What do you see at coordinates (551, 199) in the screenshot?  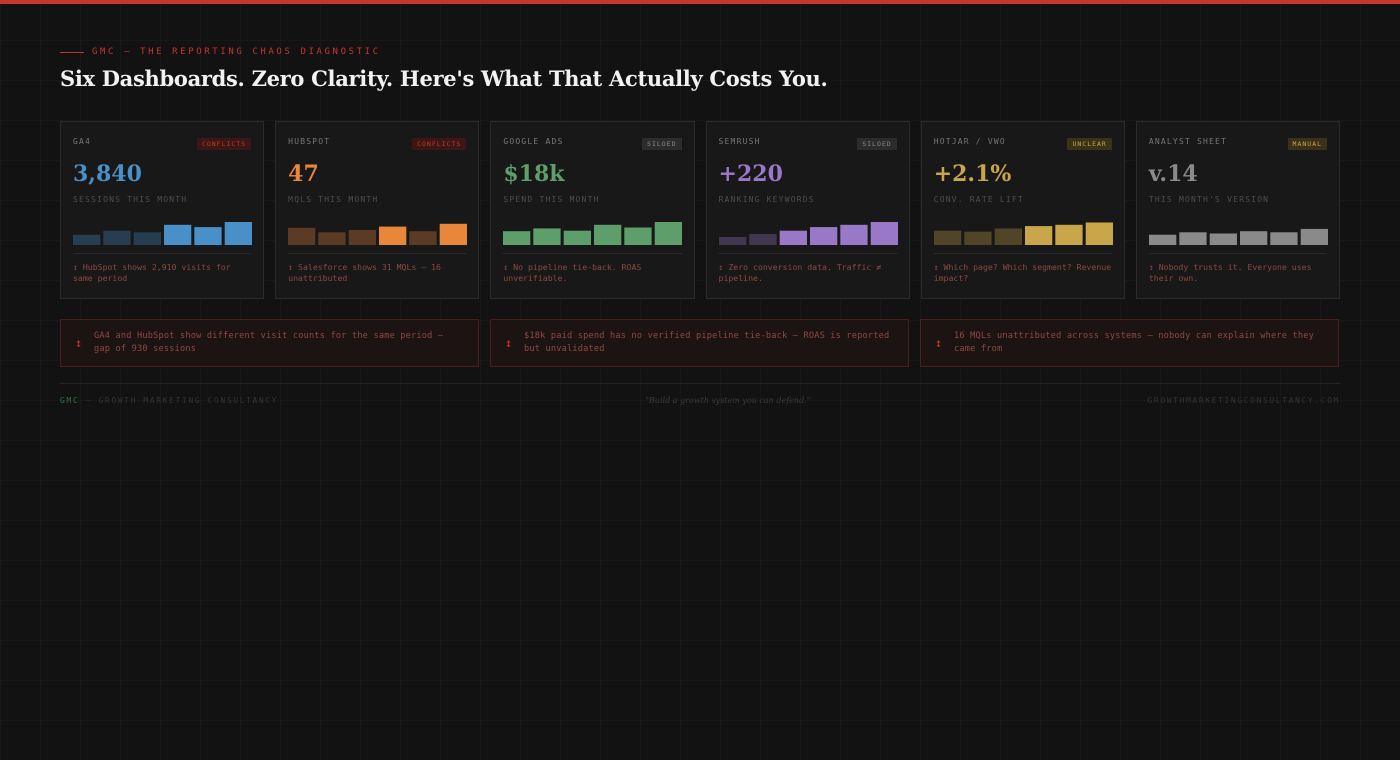 I see `card-metric-label: SPEND THIS MONTH` at bounding box center [551, 199].